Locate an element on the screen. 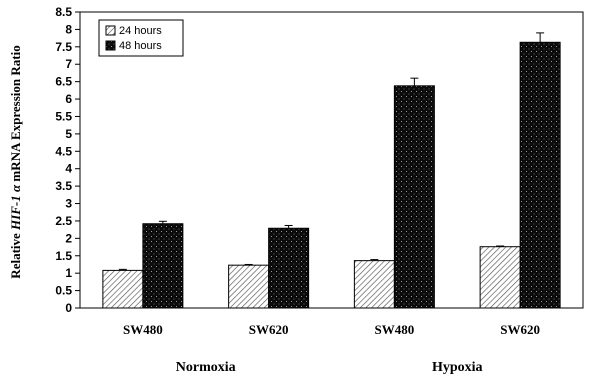  legend-swatch-48-hours is located at coordinates (110, 45).